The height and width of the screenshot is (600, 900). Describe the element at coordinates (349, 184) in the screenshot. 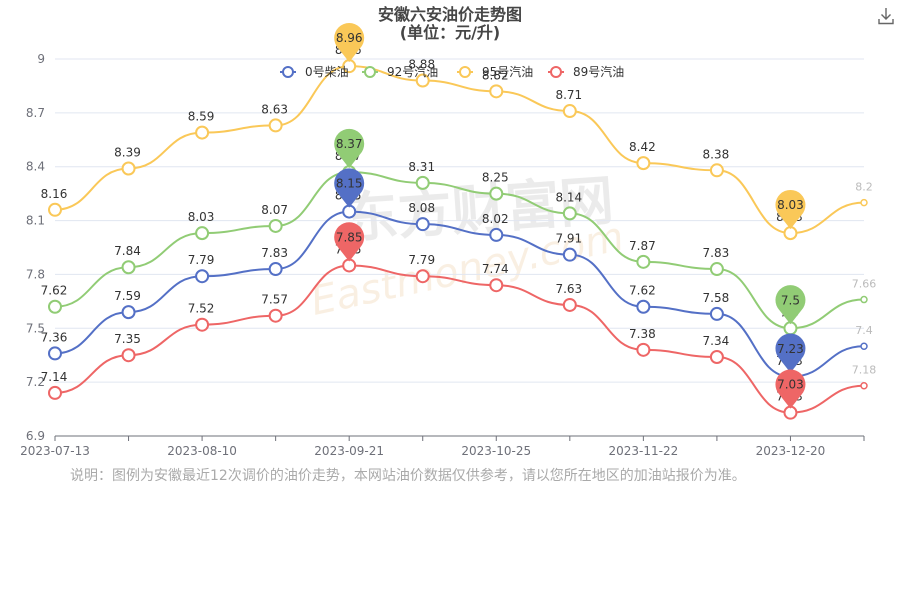

I see `pin-label: 8.15` at that location.